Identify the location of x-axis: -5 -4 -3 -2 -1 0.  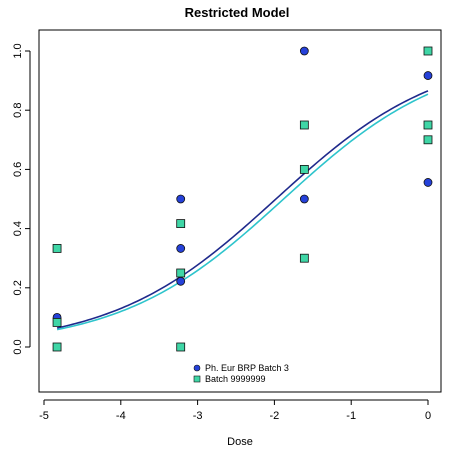
(235, 410).